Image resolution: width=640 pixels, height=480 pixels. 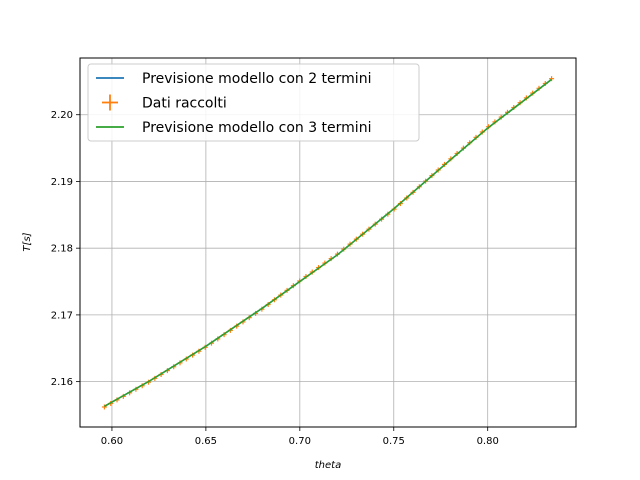 I want to click on x-tick-label: 0.75, so click(x=394, y=441).